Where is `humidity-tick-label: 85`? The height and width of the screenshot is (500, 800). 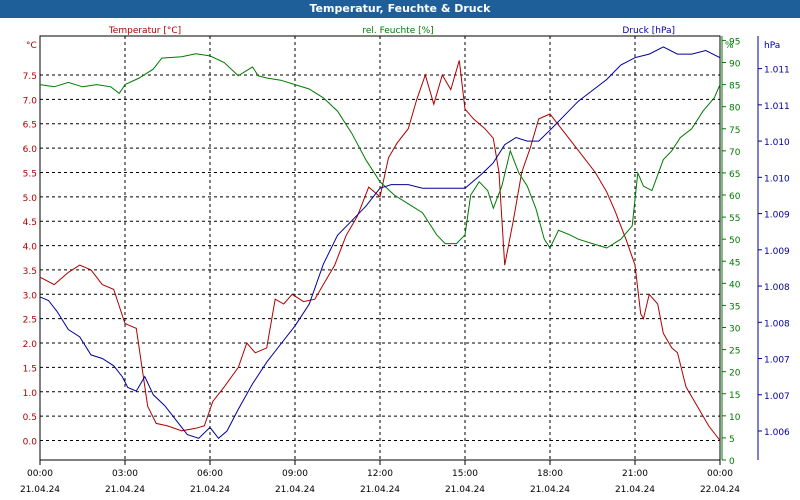 humidity-tick-label: 85 is located at coordinates (734, 87).